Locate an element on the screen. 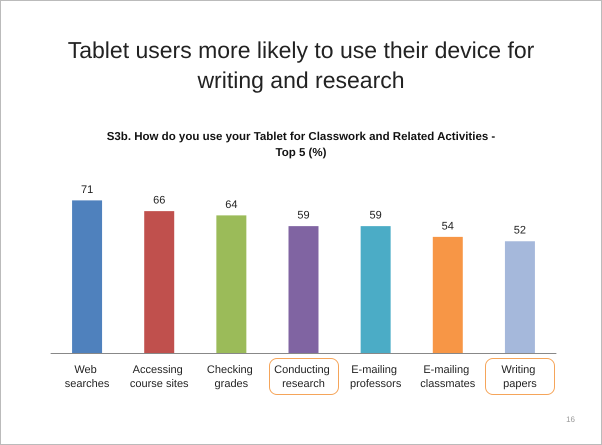 Image resolution: width=602 pixels, height=445 pixels. x-tick-label: Checking grades is located at coordinates (231, 377).